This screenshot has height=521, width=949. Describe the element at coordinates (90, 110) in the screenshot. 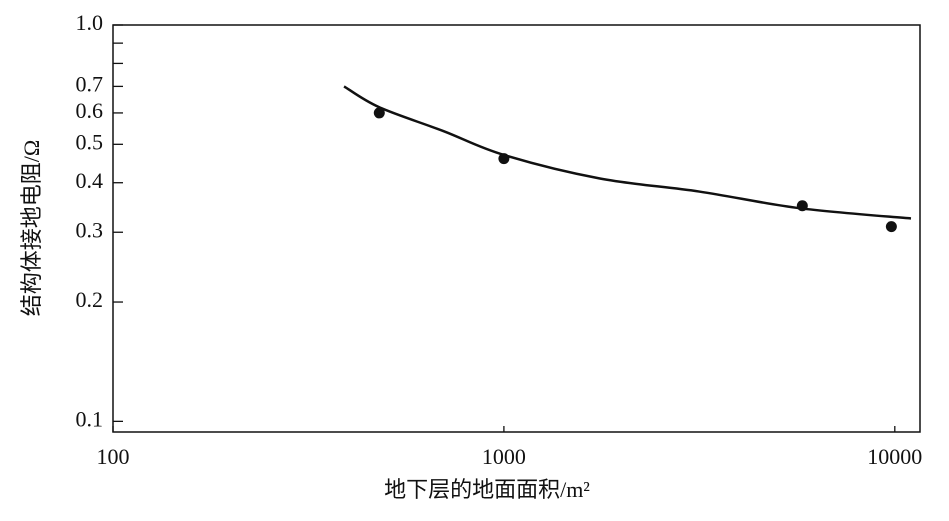

I see `y-tick-label: 0.6` at that location.